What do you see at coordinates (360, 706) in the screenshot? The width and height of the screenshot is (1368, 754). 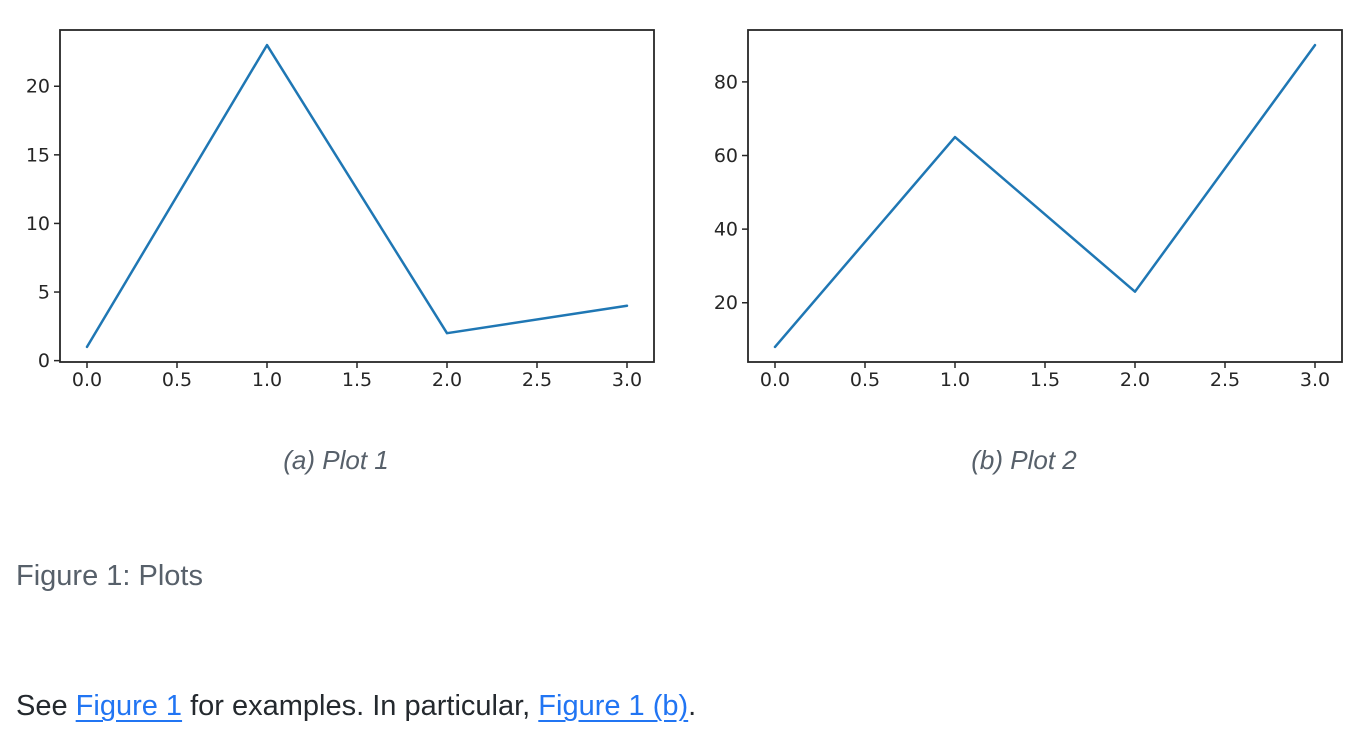 I see `body-text-segment: for examples. In particular,` at bounding box center [360, 706].